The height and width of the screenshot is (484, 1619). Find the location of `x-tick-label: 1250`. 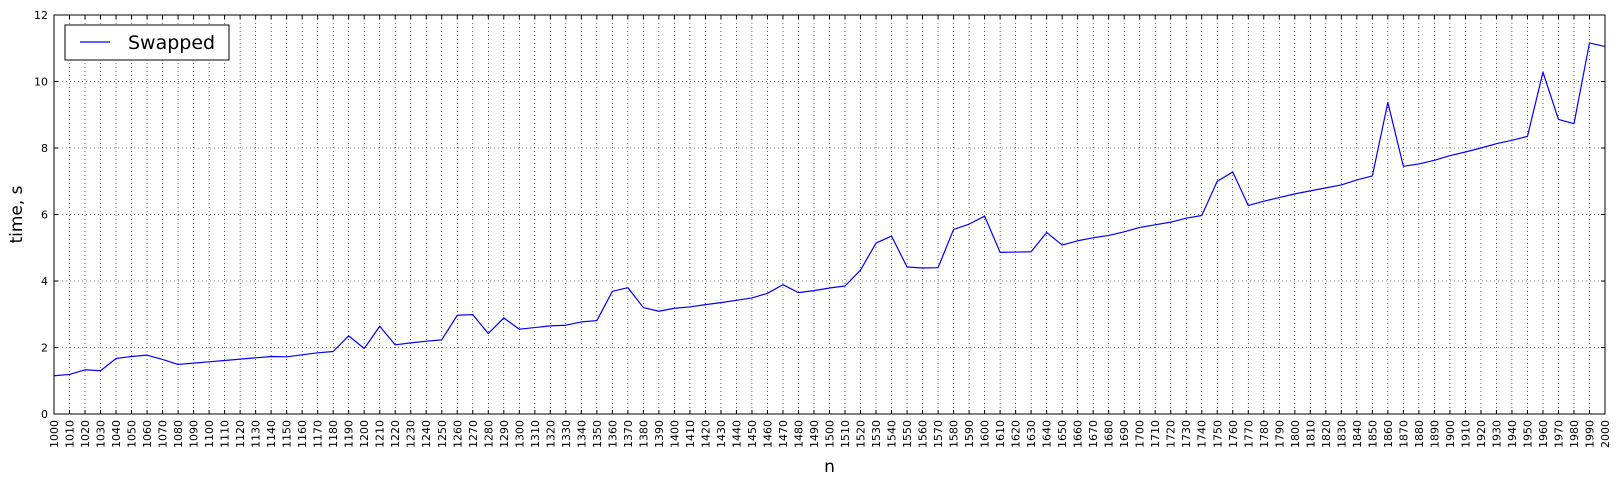

x-tick-label: 1250 is located at coordinates (442, 434).